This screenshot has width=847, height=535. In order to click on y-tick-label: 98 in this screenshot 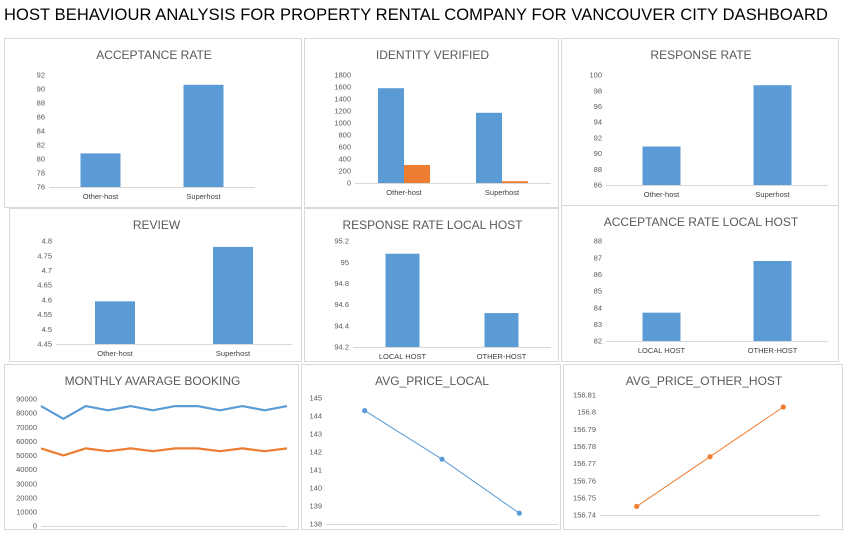, I will do `click(598, 90)`.